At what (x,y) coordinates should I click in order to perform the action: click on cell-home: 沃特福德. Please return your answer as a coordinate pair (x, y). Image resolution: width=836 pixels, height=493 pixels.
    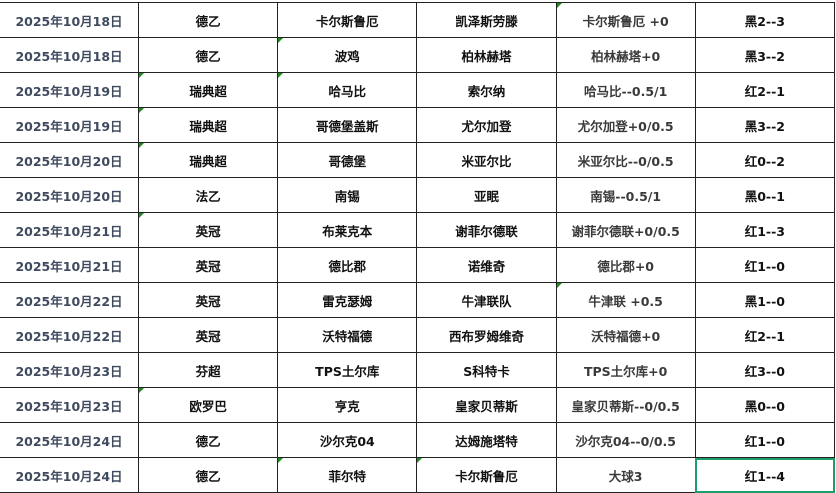
    Looking at the image, I should click on (347, 335).